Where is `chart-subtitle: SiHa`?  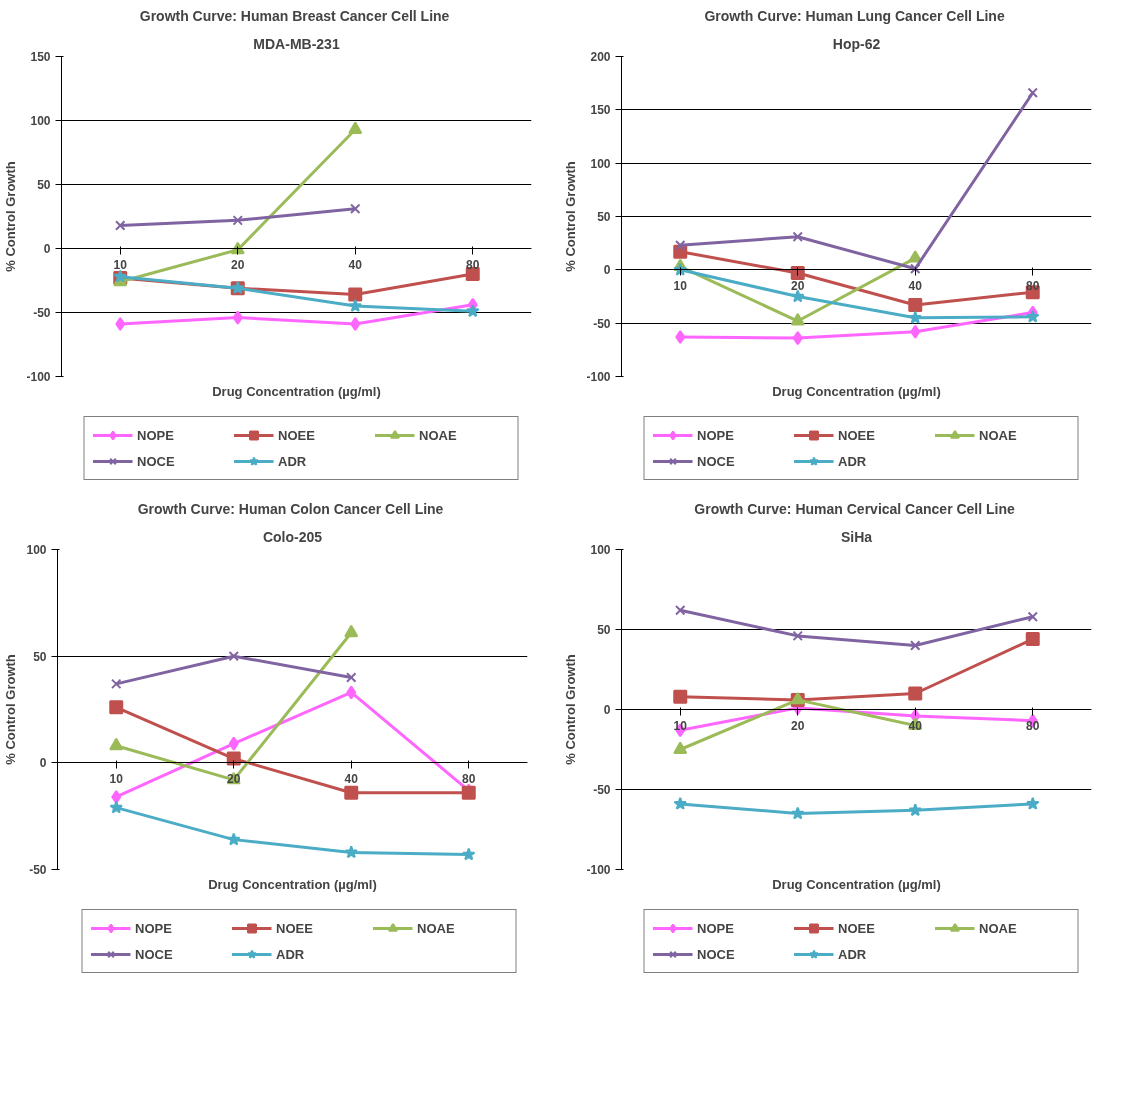
chart-subtitle: SiHa is located at coordinates (856, 536).